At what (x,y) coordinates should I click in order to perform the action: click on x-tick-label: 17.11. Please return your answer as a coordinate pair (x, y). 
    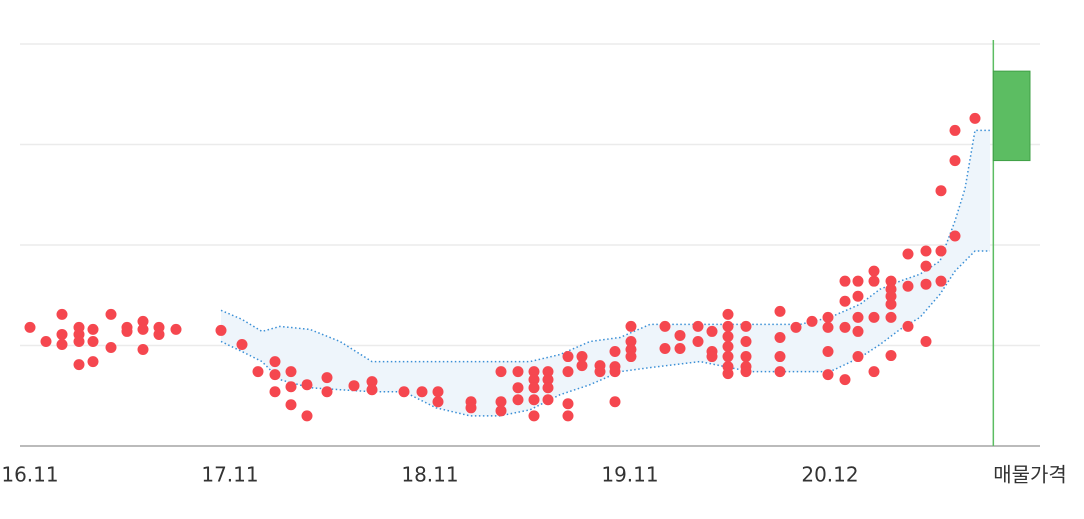
    Looking at the image, I should click on (229, 475).